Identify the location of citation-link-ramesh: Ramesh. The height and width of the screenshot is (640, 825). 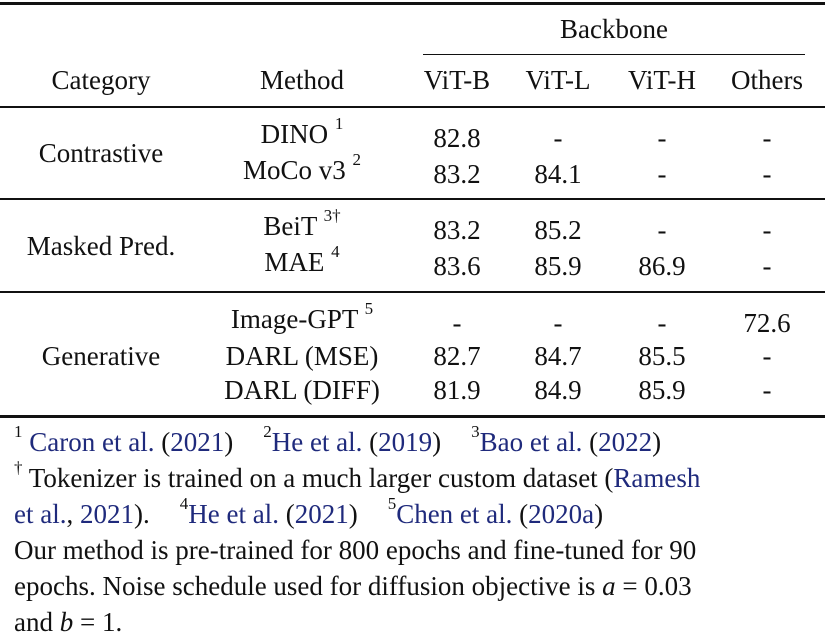
(657, 478).